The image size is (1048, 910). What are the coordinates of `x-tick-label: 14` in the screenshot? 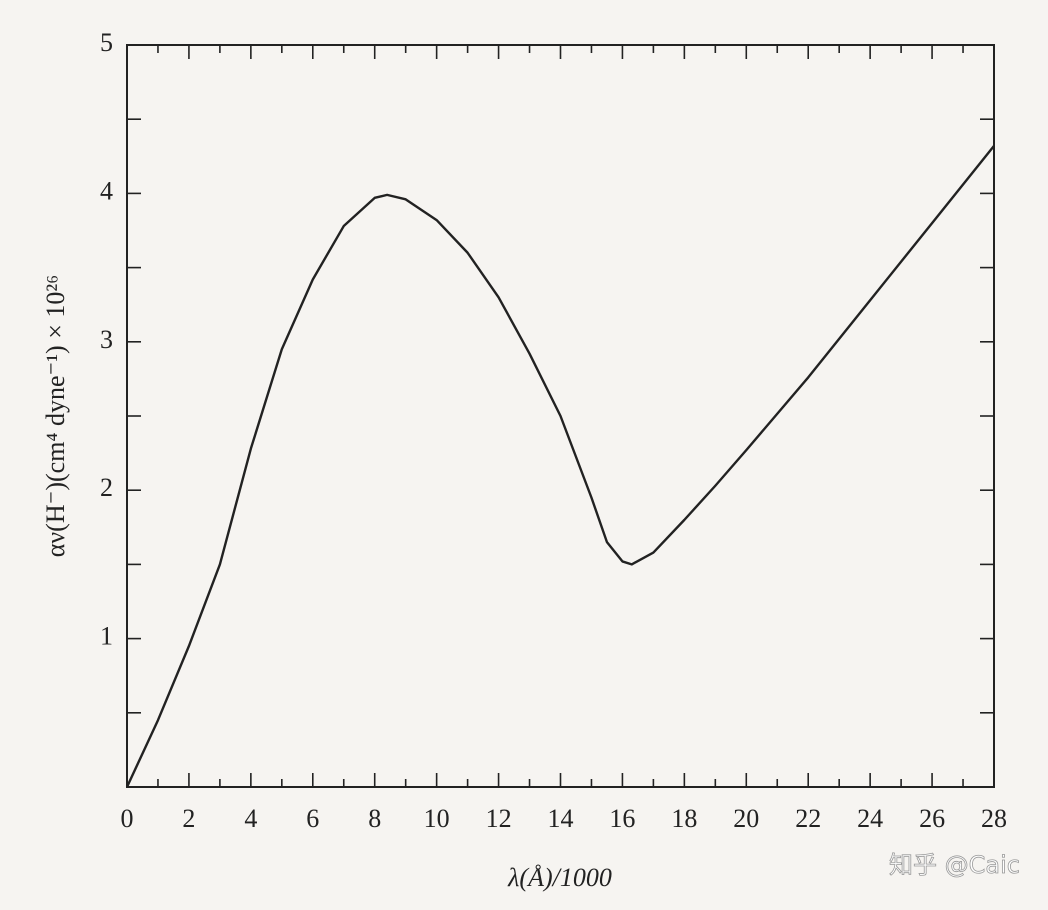 It's located at (561, 818).